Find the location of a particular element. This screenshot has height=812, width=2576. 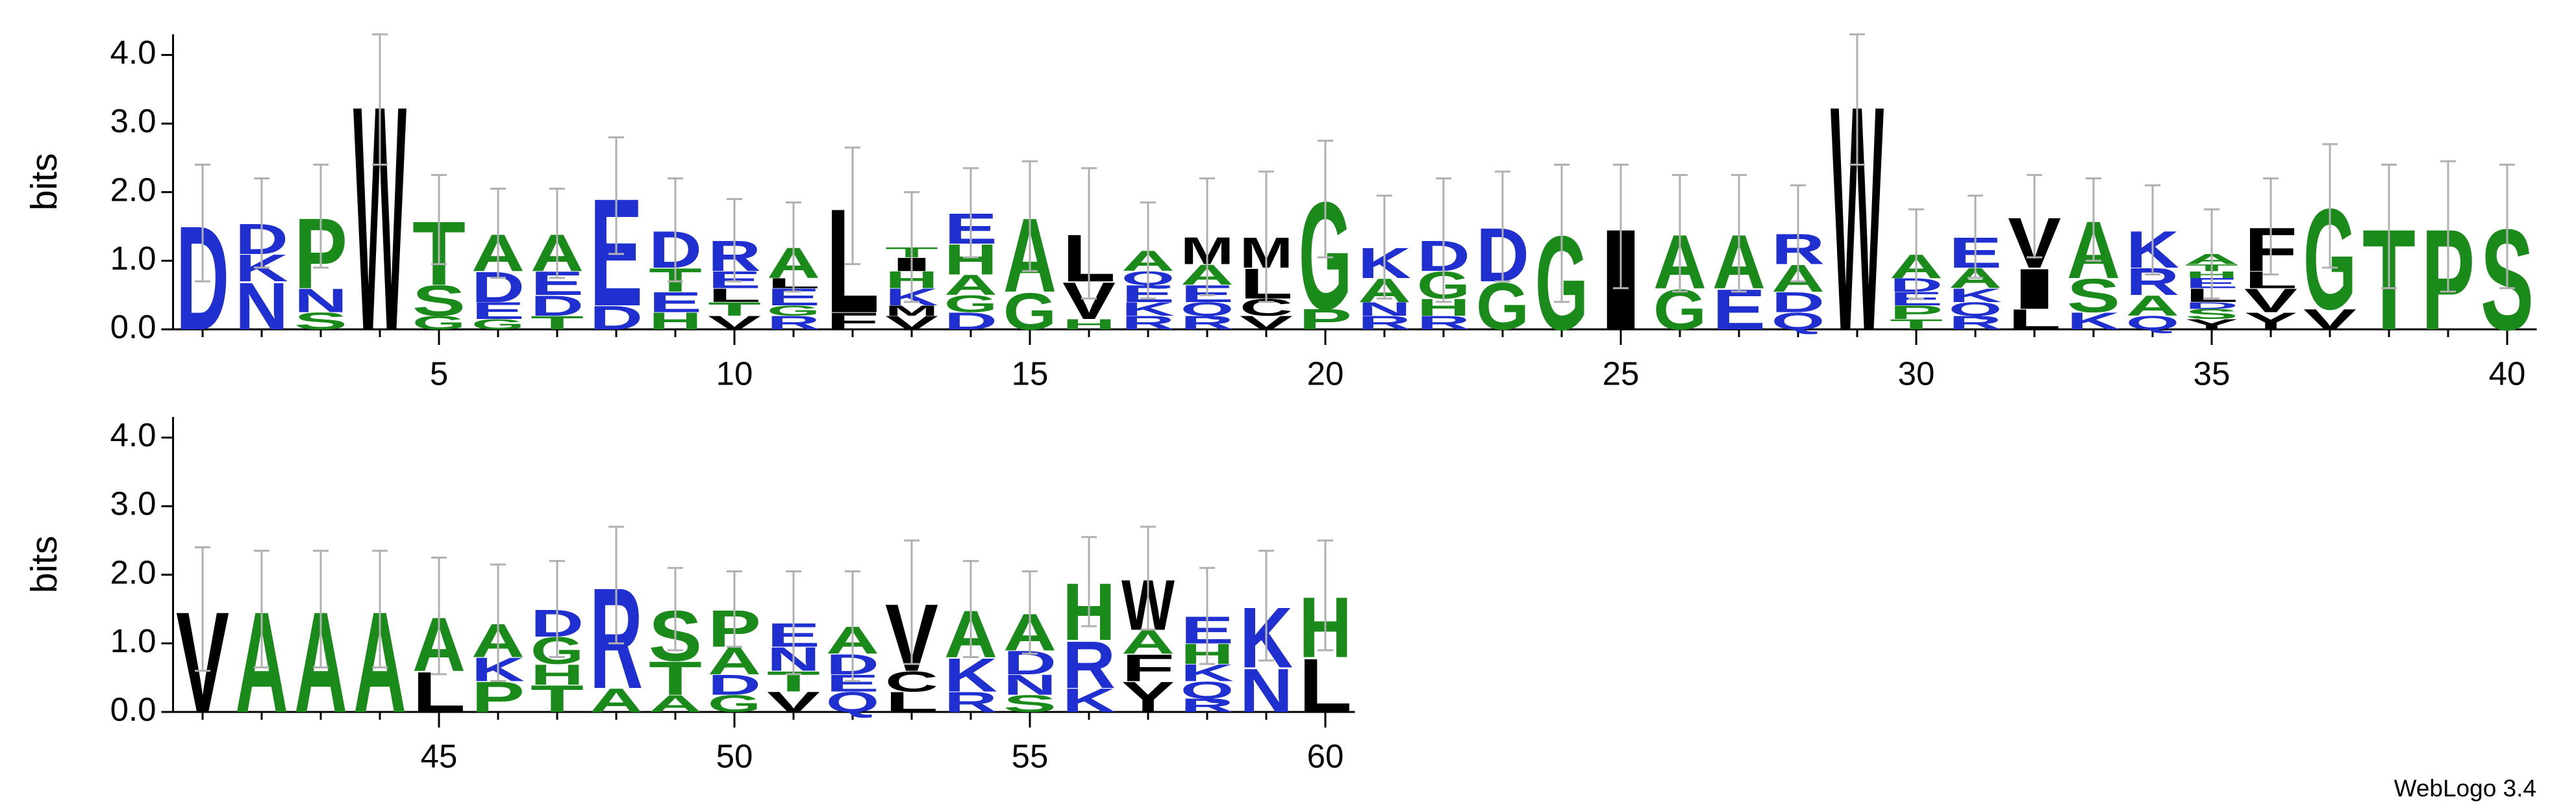

x-tick-label: 60 is located at coordinates (1325, 755).